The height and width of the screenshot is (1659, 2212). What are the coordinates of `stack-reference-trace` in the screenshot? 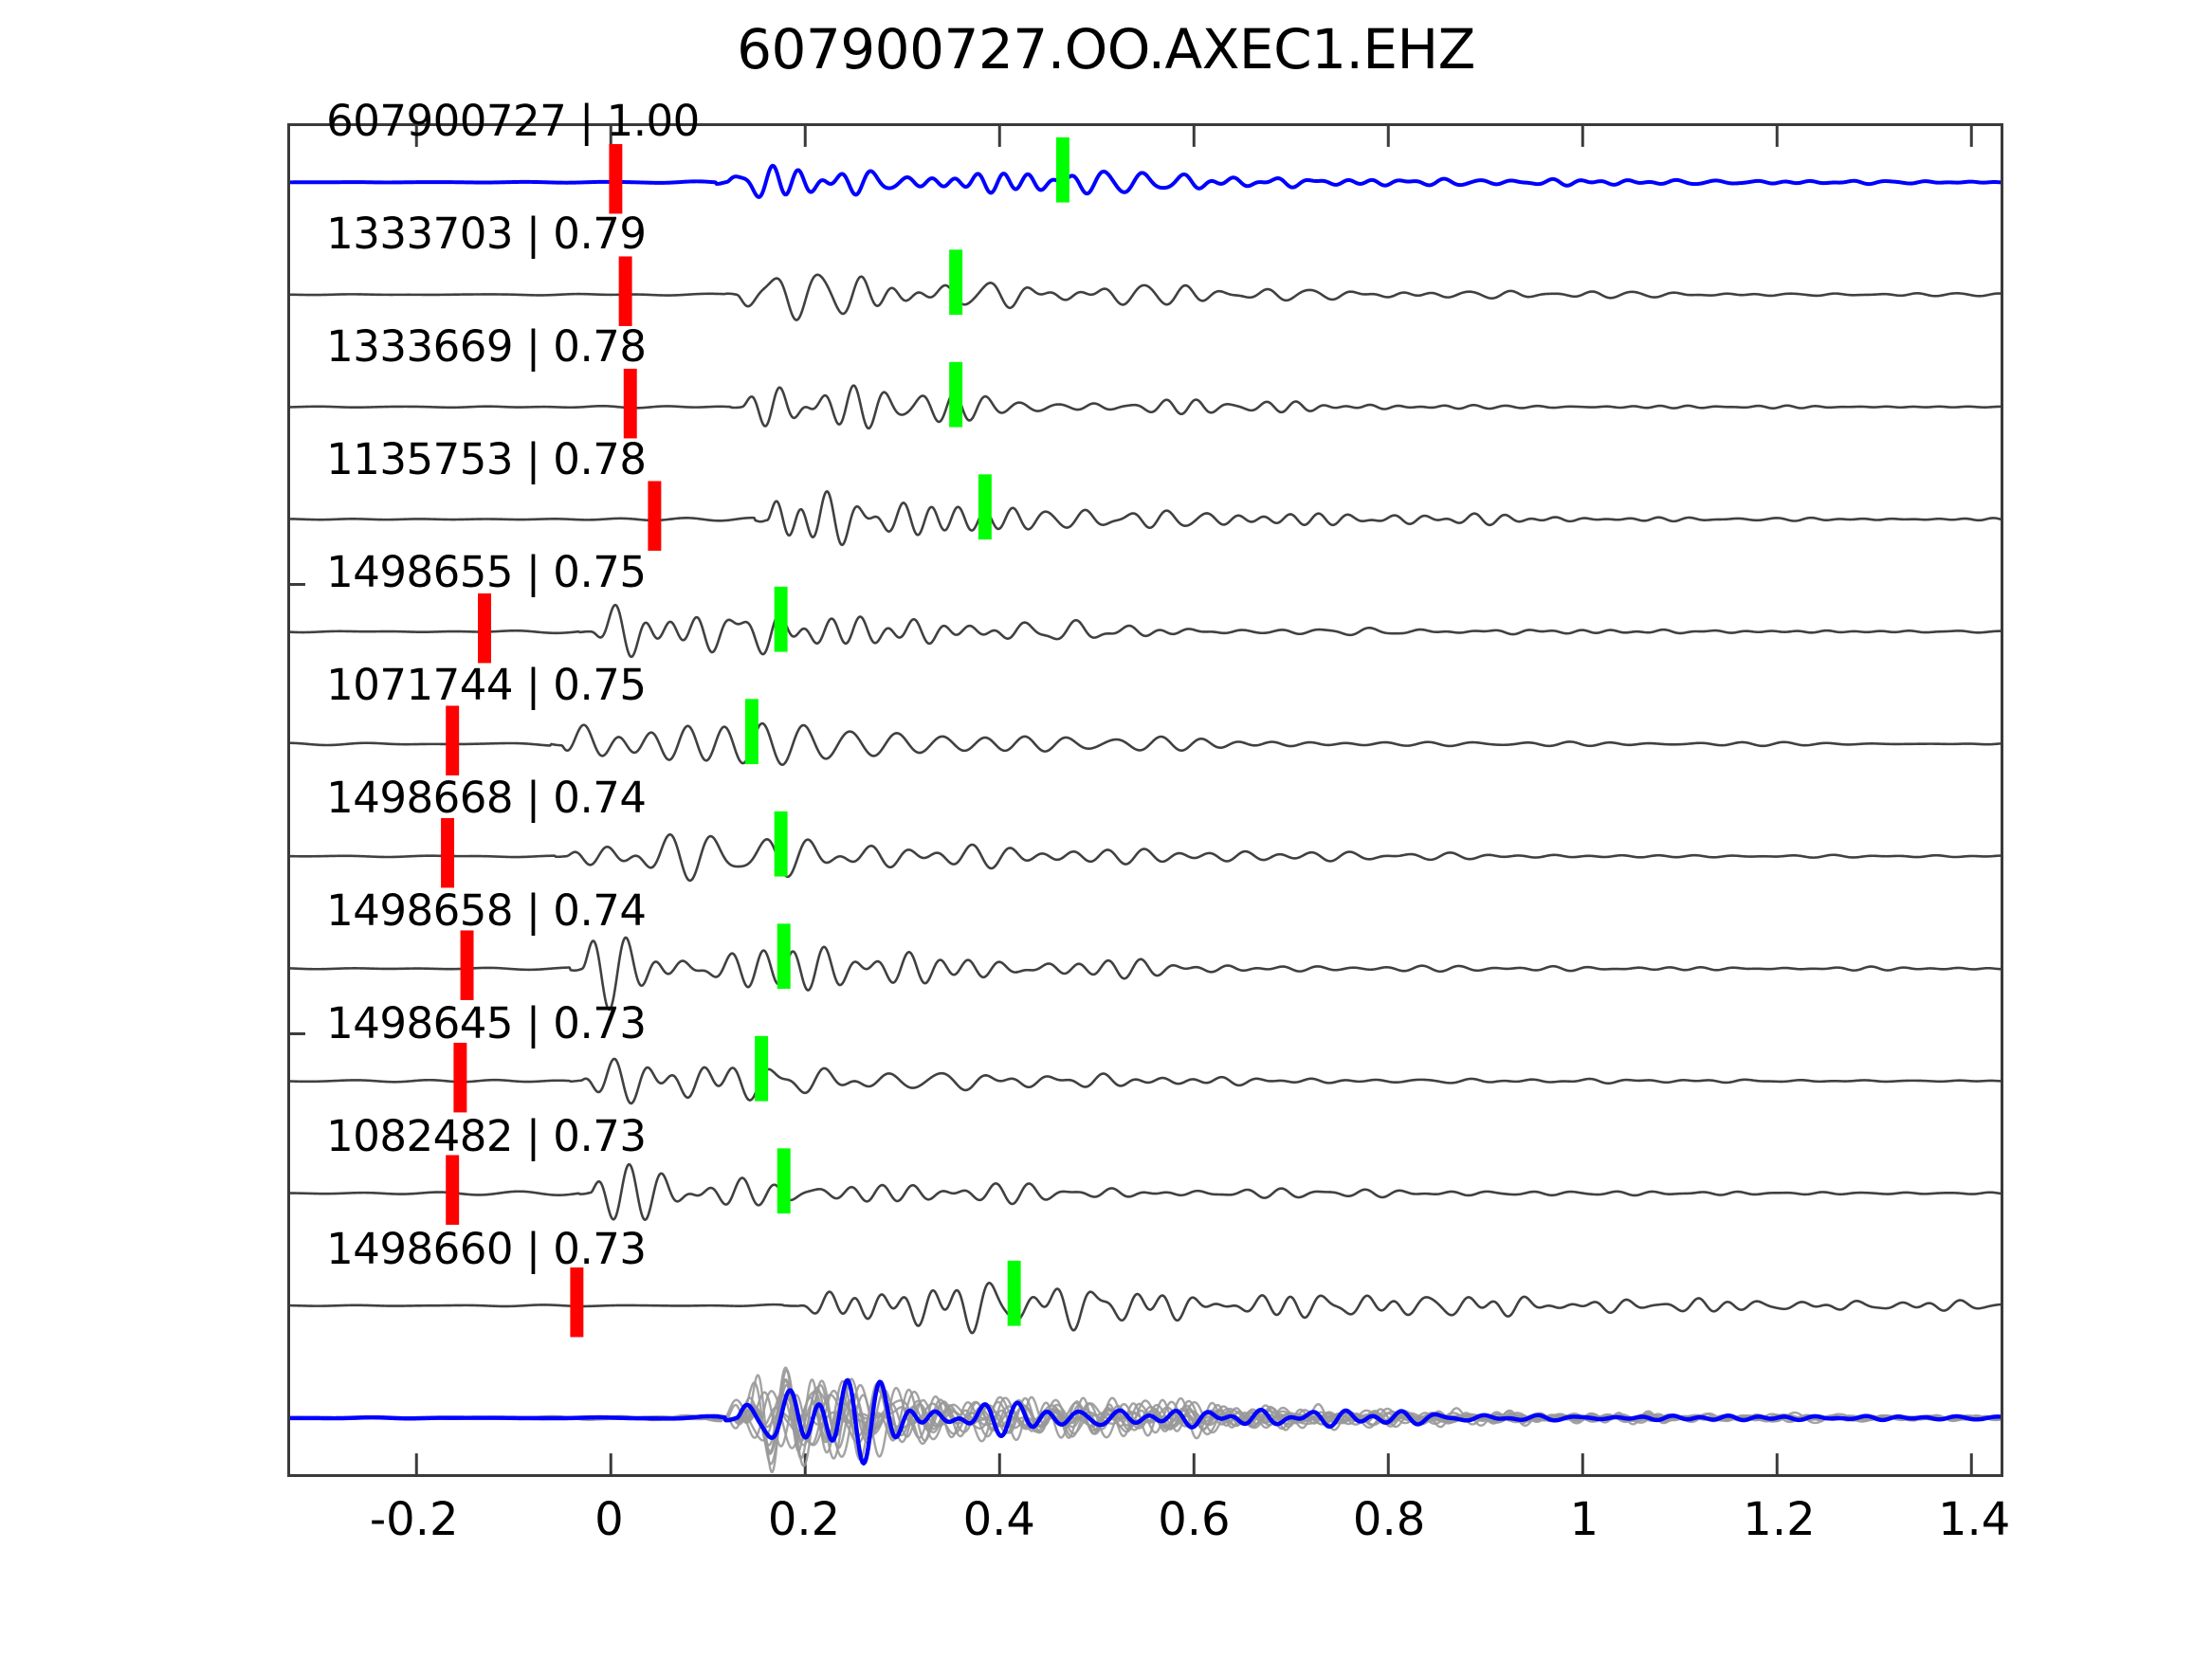 It's located at (1145, 1421).